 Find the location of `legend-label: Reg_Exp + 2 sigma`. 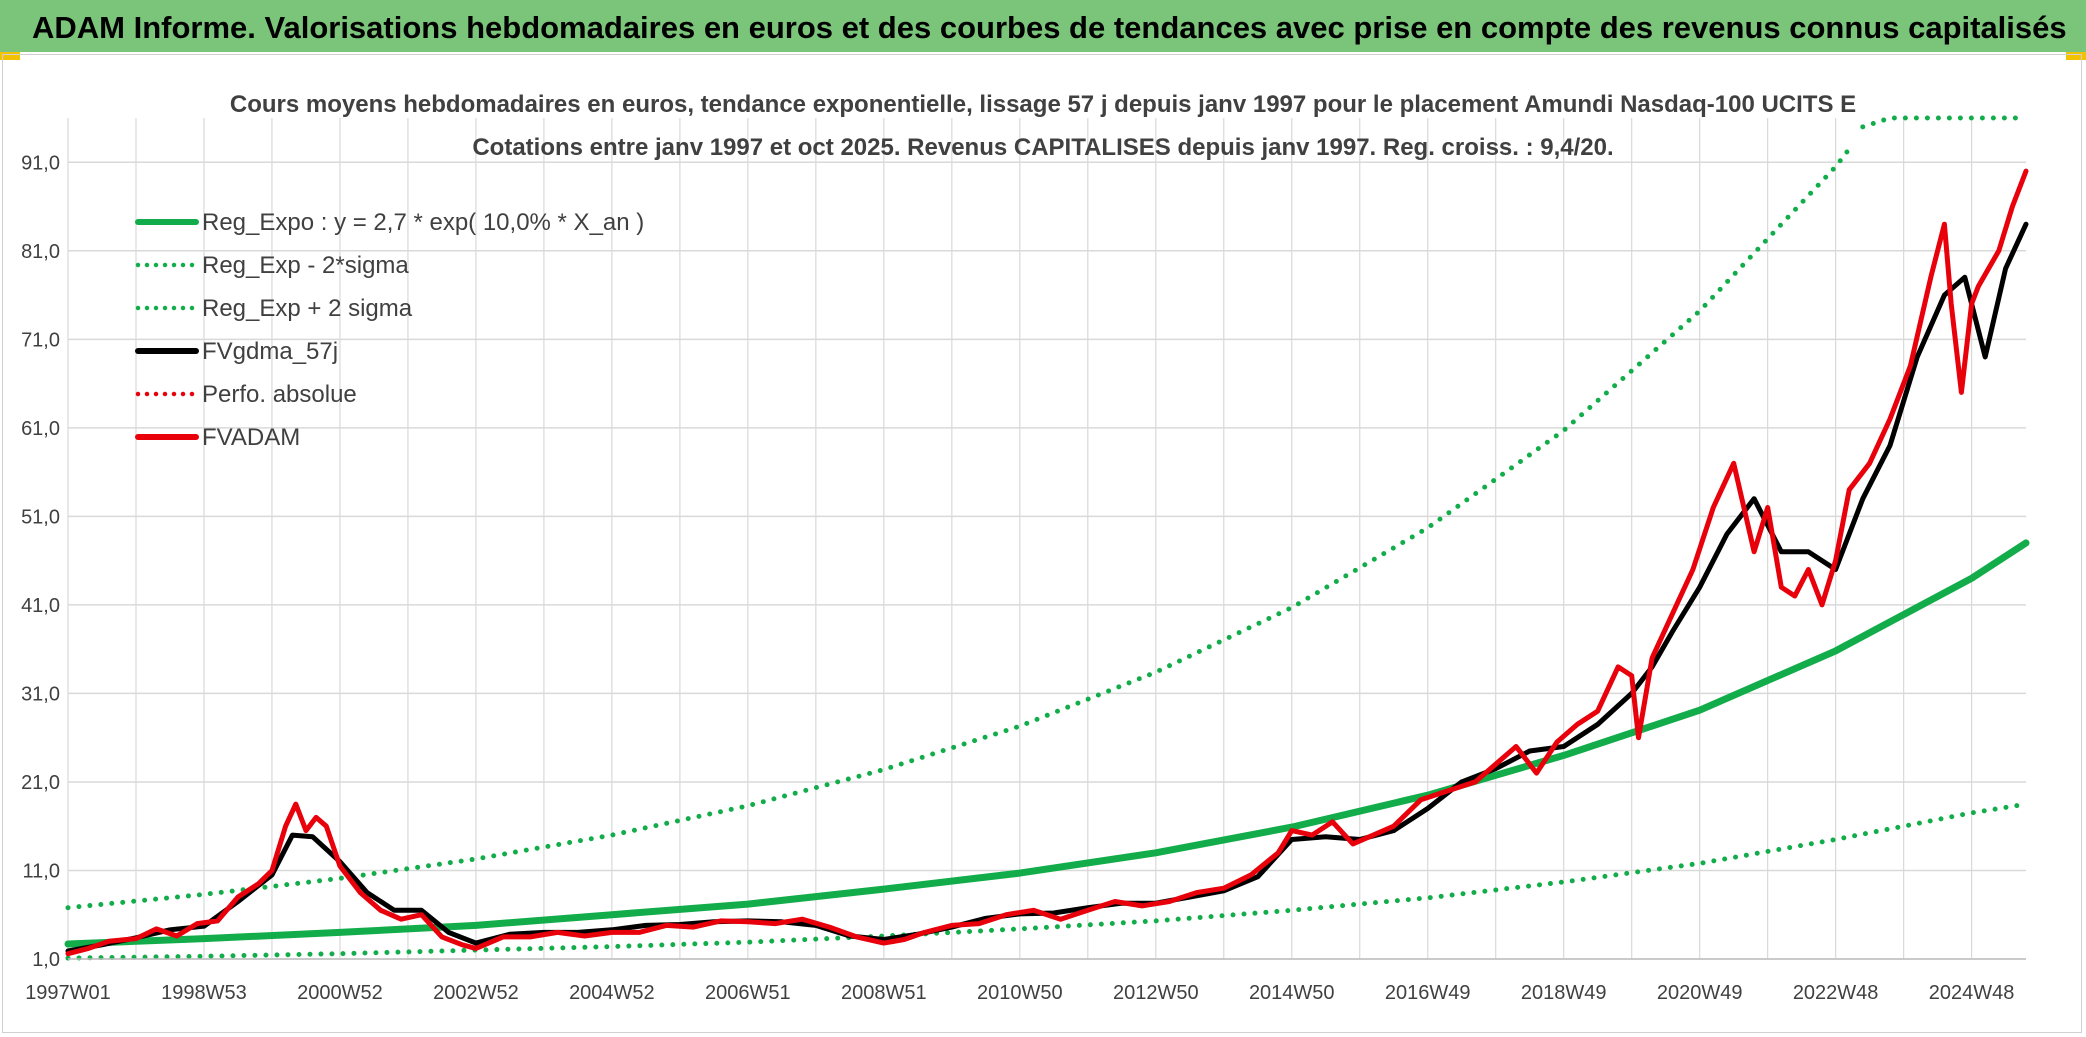

legend-label: Reg_Exp + 2 sigma is located at coordinates (307, 308).